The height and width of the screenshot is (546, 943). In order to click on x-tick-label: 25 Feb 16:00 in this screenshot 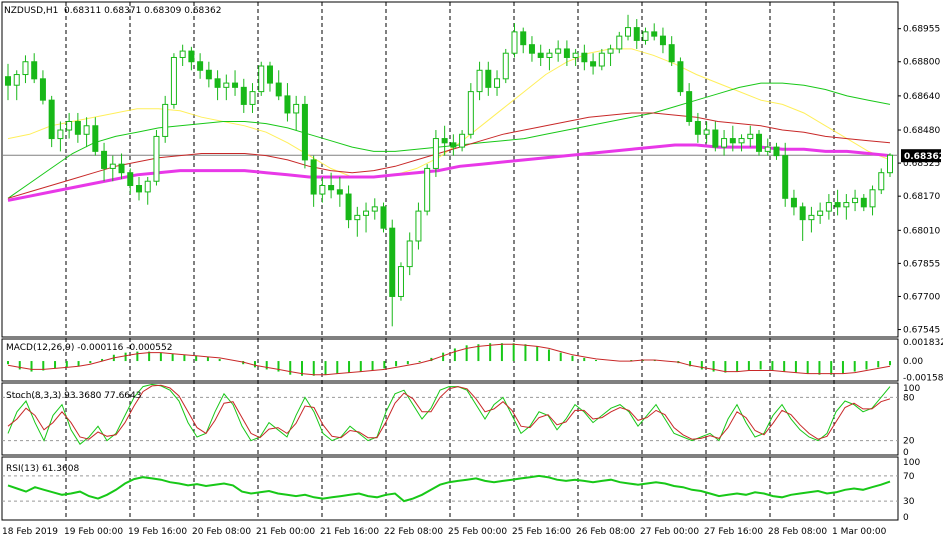, I will do `click(541, 532)`.